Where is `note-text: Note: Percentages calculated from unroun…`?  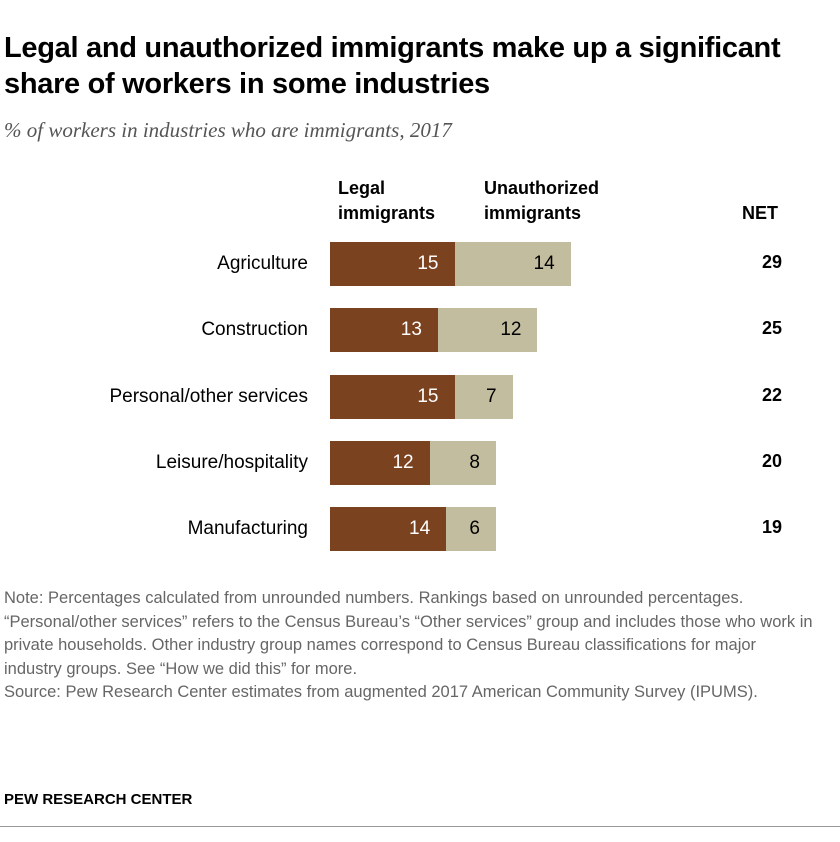
note-text: Note: Percentages calculated from unroun… is located at coordinates (408, 633).